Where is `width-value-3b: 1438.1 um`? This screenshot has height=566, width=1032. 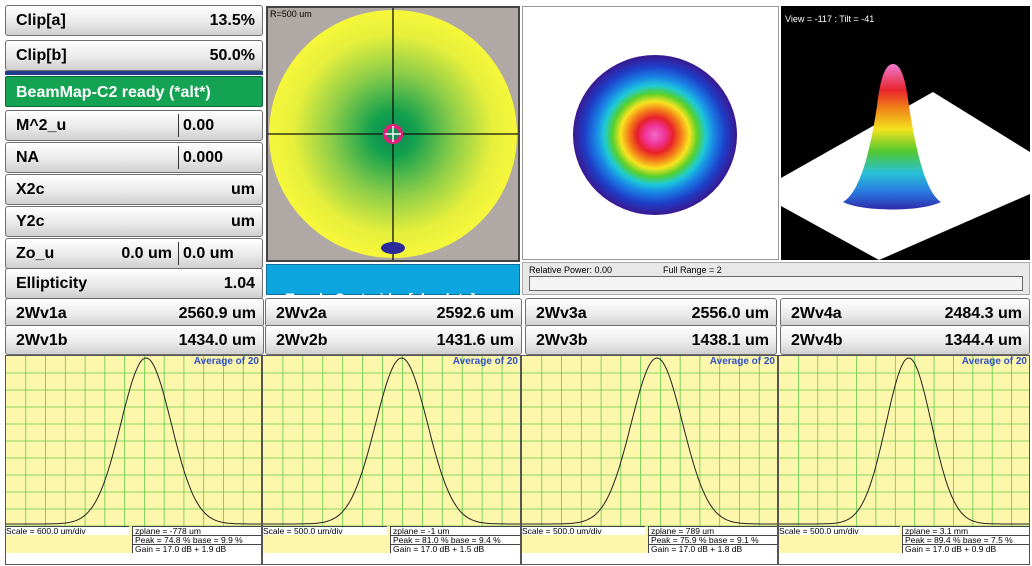
width-value-3b: 1438.1 um is located at coordinates (730, 340).